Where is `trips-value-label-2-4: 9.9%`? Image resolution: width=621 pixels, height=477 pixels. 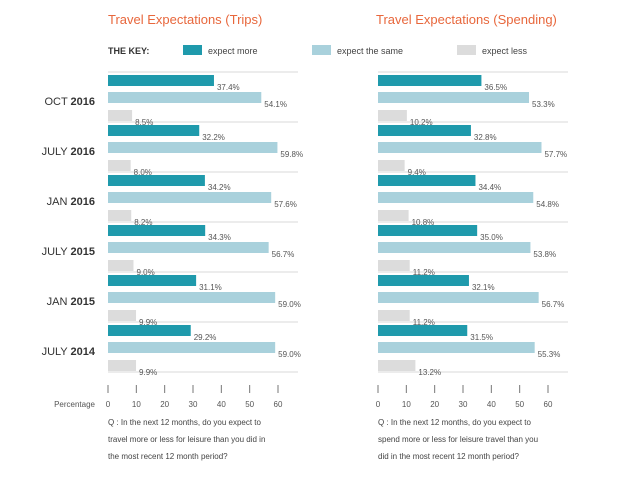
trips-value-label-2-4: 9.9% is located at coordinates (148, 322).